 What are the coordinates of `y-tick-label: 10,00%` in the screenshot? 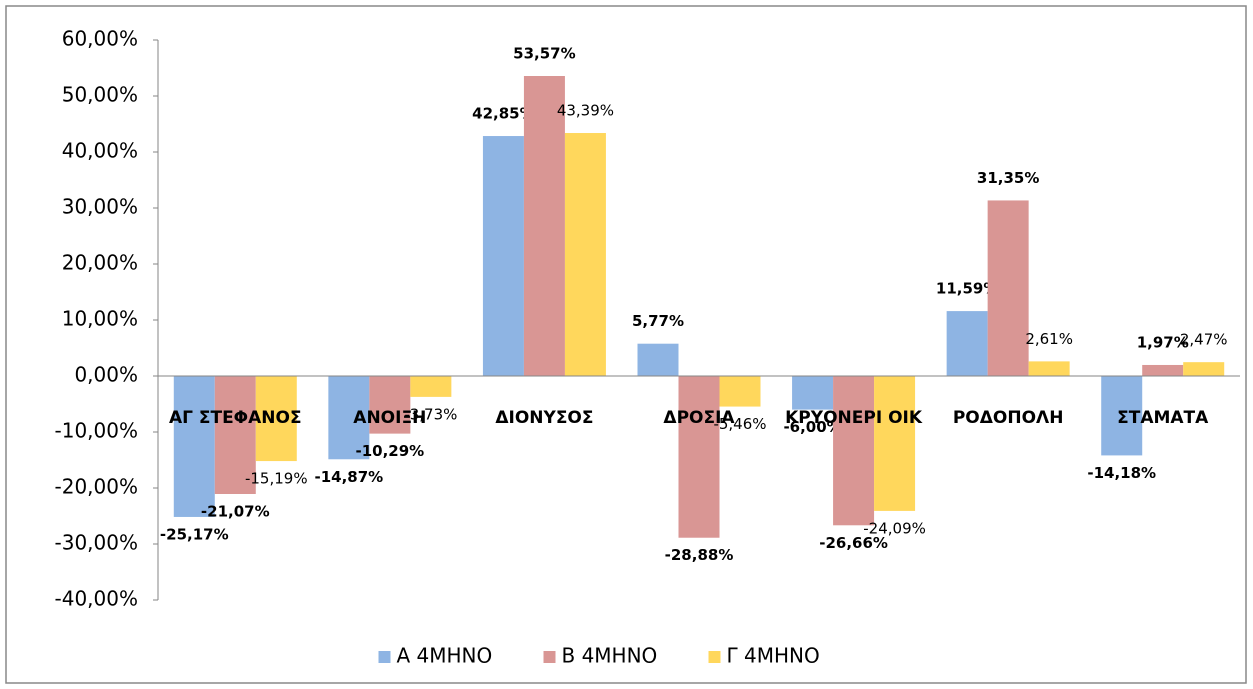 It's located at (100, 319).